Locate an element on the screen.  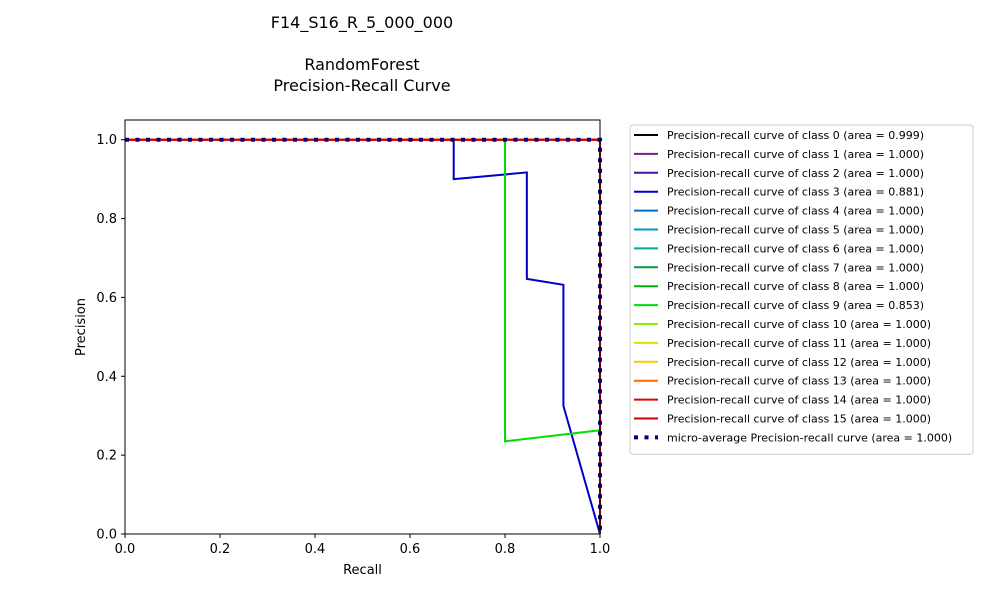
title-line: F14_S16_R_5_000_000 is located at coordinates (362, 23).